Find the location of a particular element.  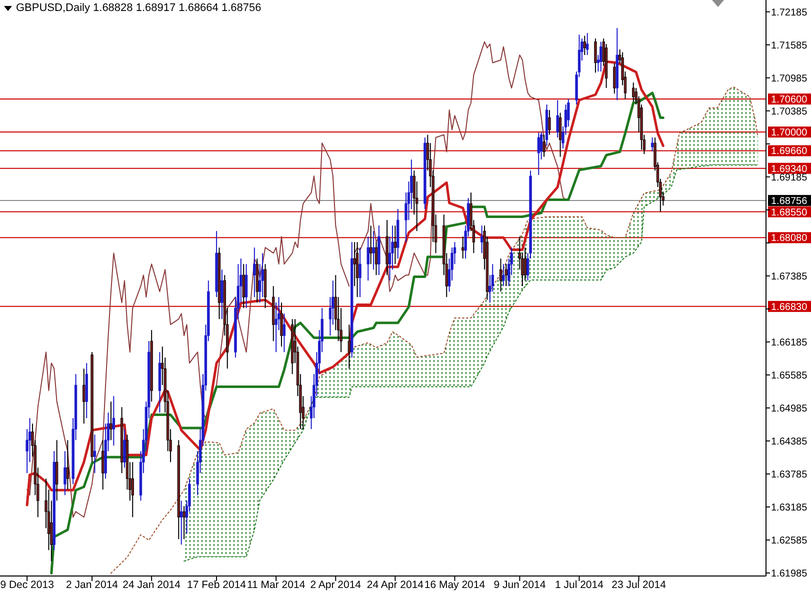

ref-line-label: 1.68080 is located at coordinates (789, 238).